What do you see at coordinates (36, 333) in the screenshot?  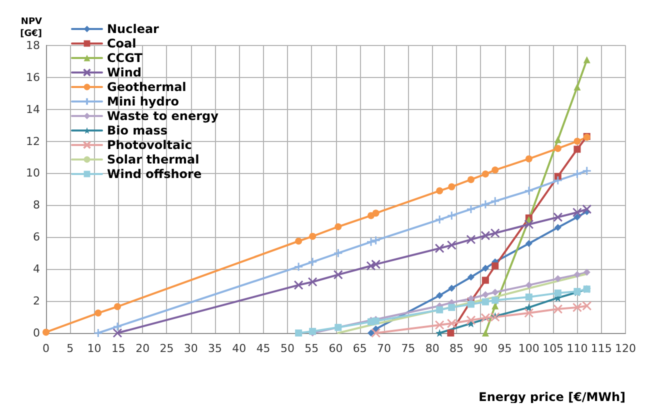 I see `y-tick-label: 0` at bounding box center [36, 333].